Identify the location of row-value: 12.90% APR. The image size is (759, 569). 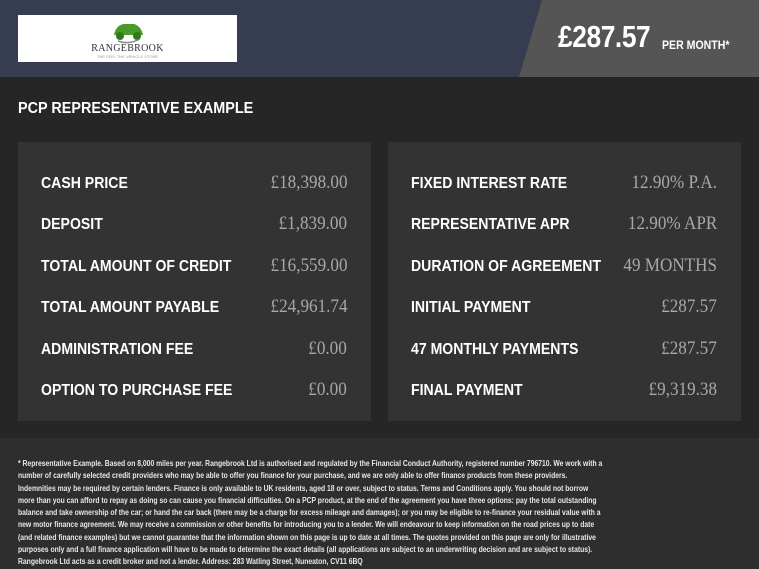
(672, 223).